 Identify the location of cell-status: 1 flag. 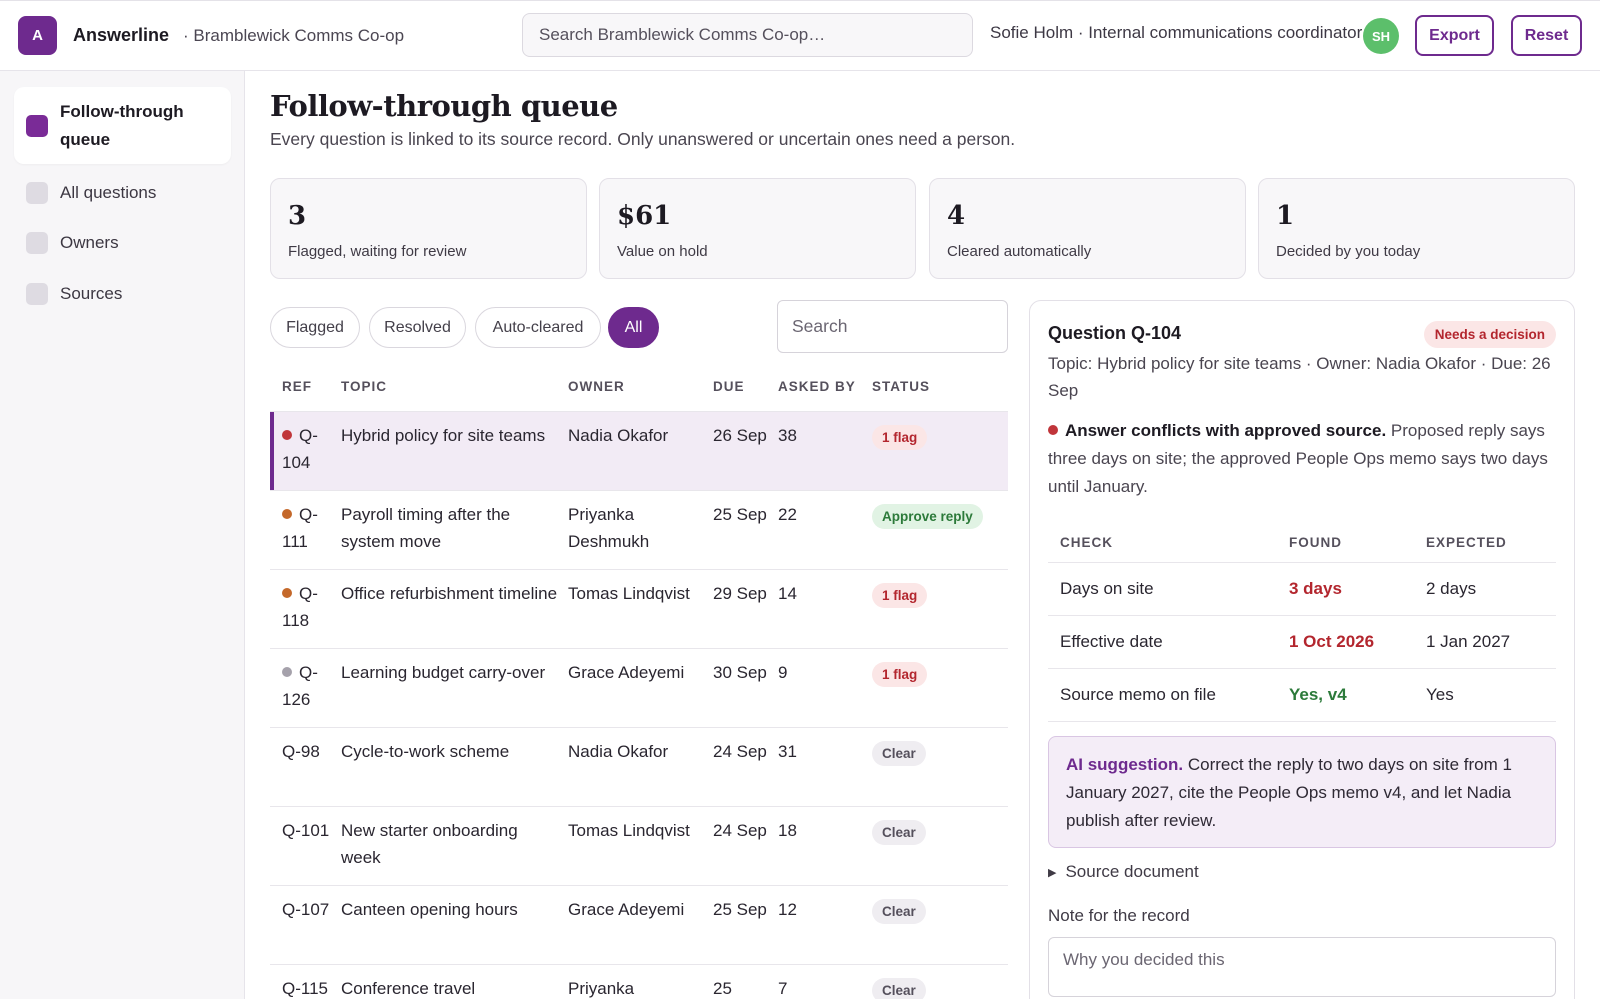
(940, 688).